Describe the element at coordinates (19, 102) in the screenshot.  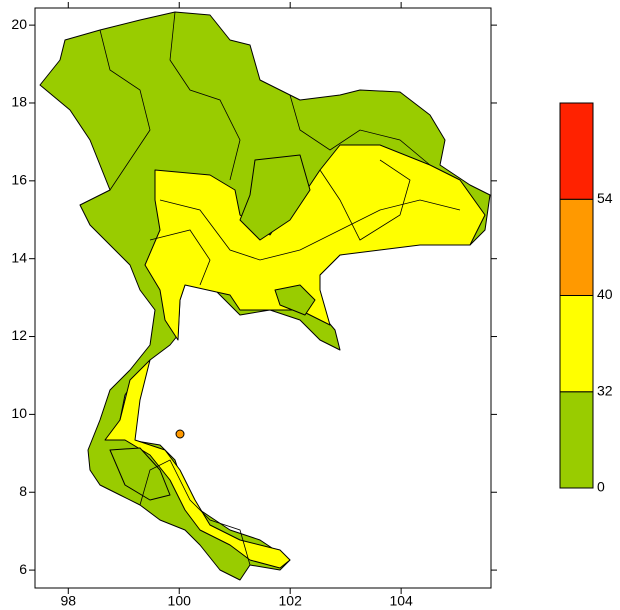
I see `y-tick-label: 18` at that location.